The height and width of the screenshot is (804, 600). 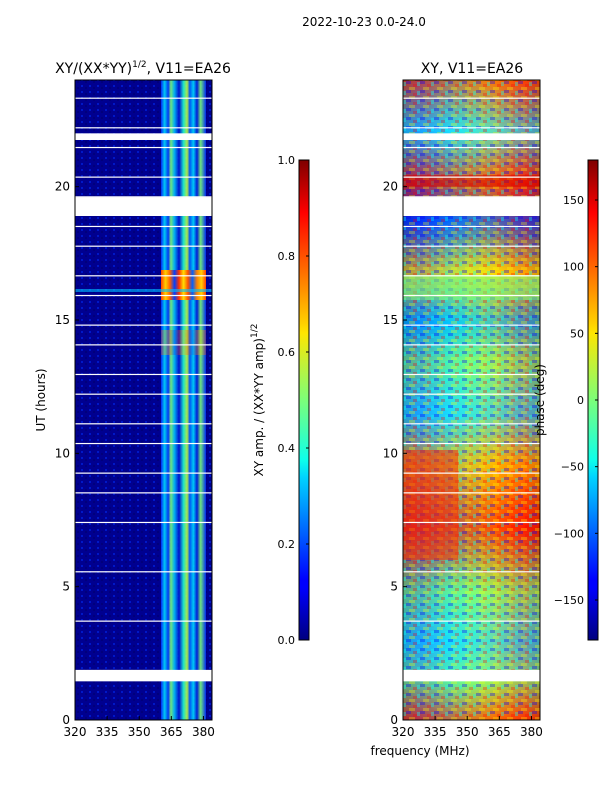 What do you see at coordinates (419, 751) in the screenshot?
I see `phase-x-label: frequency (MHz)` at bounding box center [419, 751].